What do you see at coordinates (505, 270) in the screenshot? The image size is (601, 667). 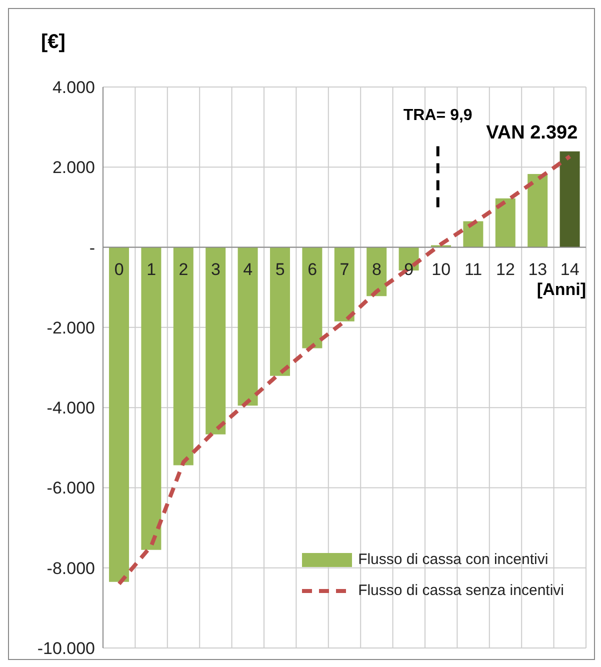 I see `x-tick-label: 12` at bounding box center [505, 270].